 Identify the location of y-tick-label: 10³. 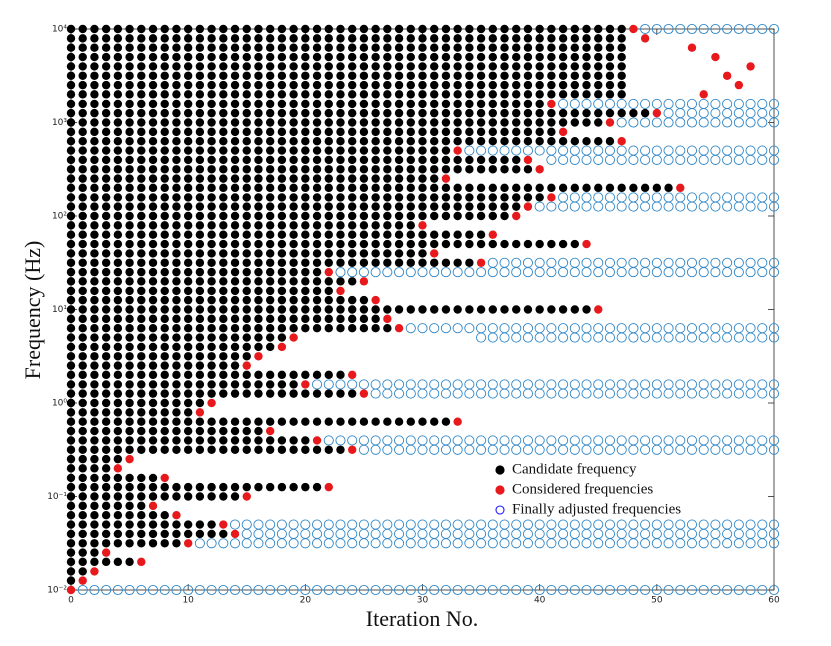
(59, 123).